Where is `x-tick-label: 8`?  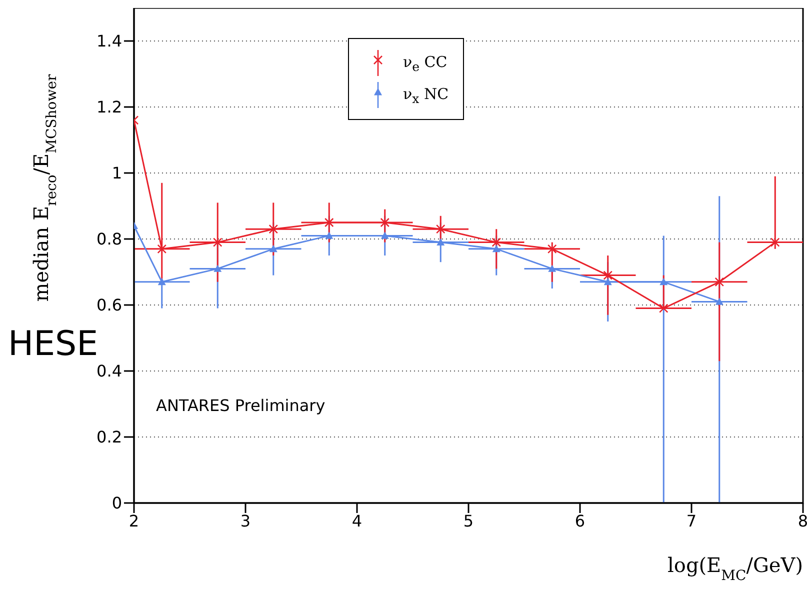 x-tick-label: 8 is located at coordinates (802, 520).